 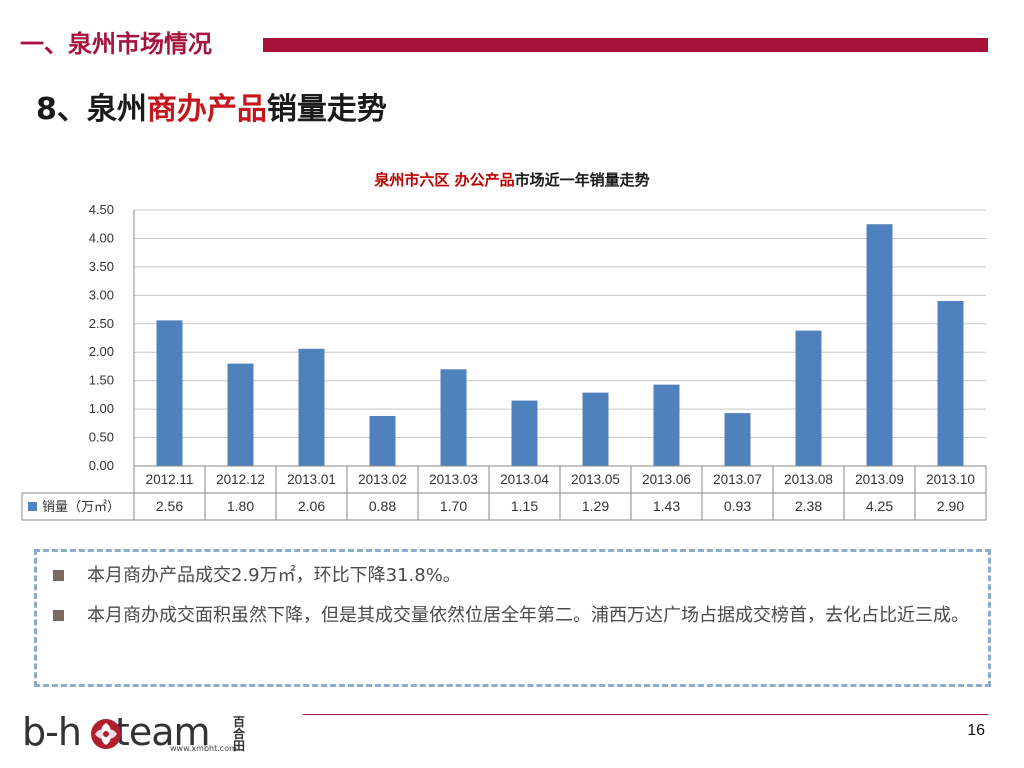 What do you see at coordinates (91, 109) in the screenshot?
I see `slide-title-prefix: 8、泉州` at bounding box center [91, 109].